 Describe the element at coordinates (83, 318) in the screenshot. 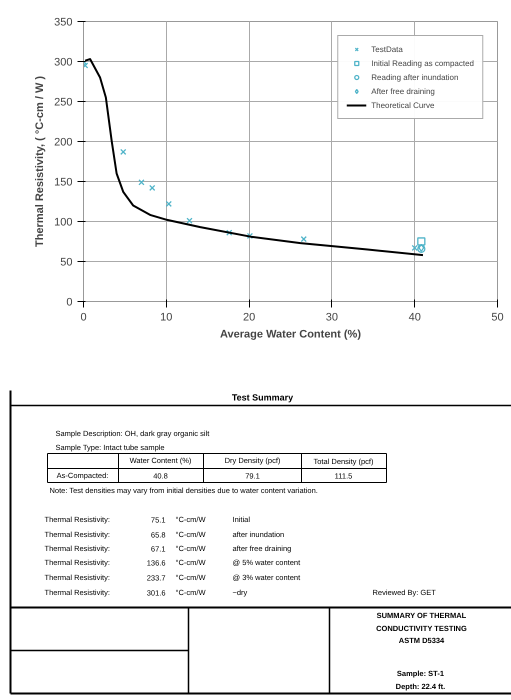

I see `x-tick-label: 0` at that location.